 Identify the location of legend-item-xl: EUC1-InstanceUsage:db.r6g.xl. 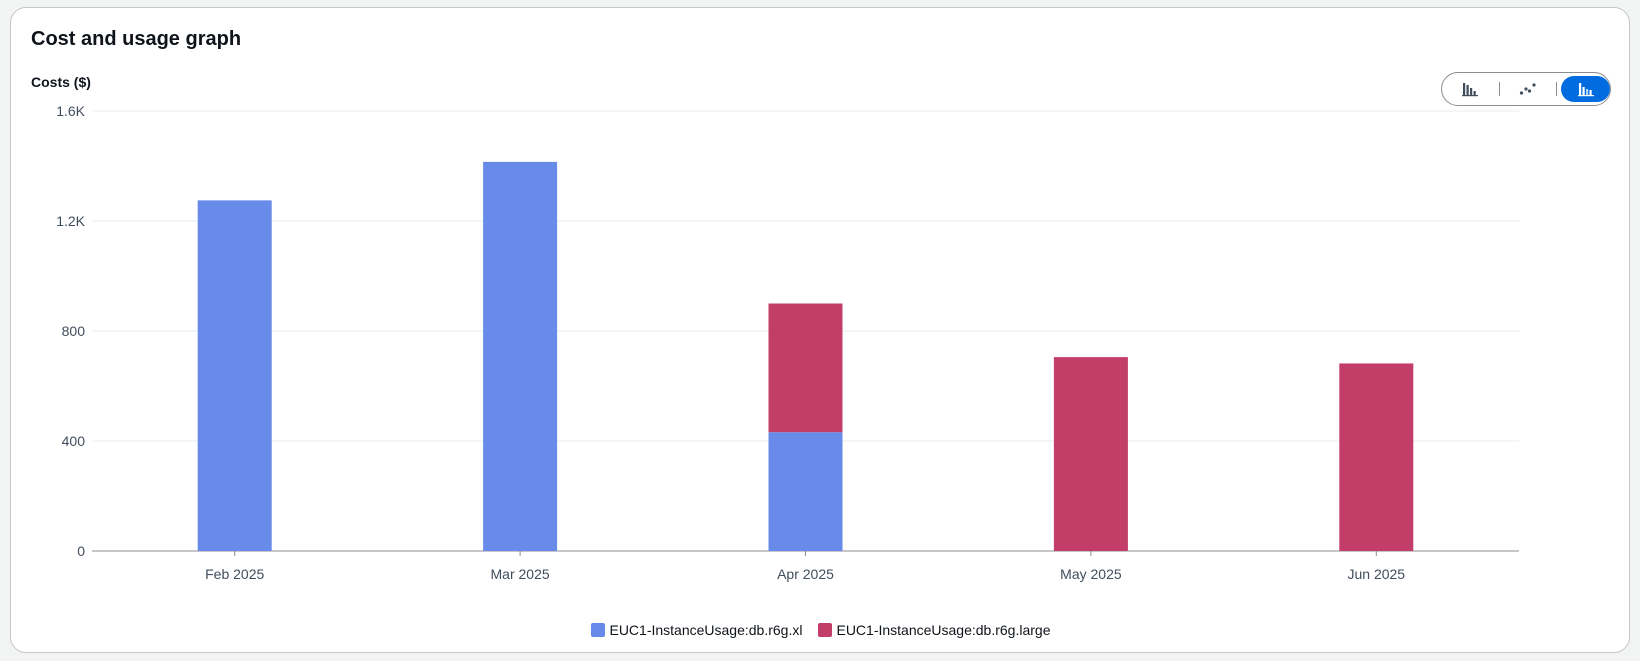
(696, 630).